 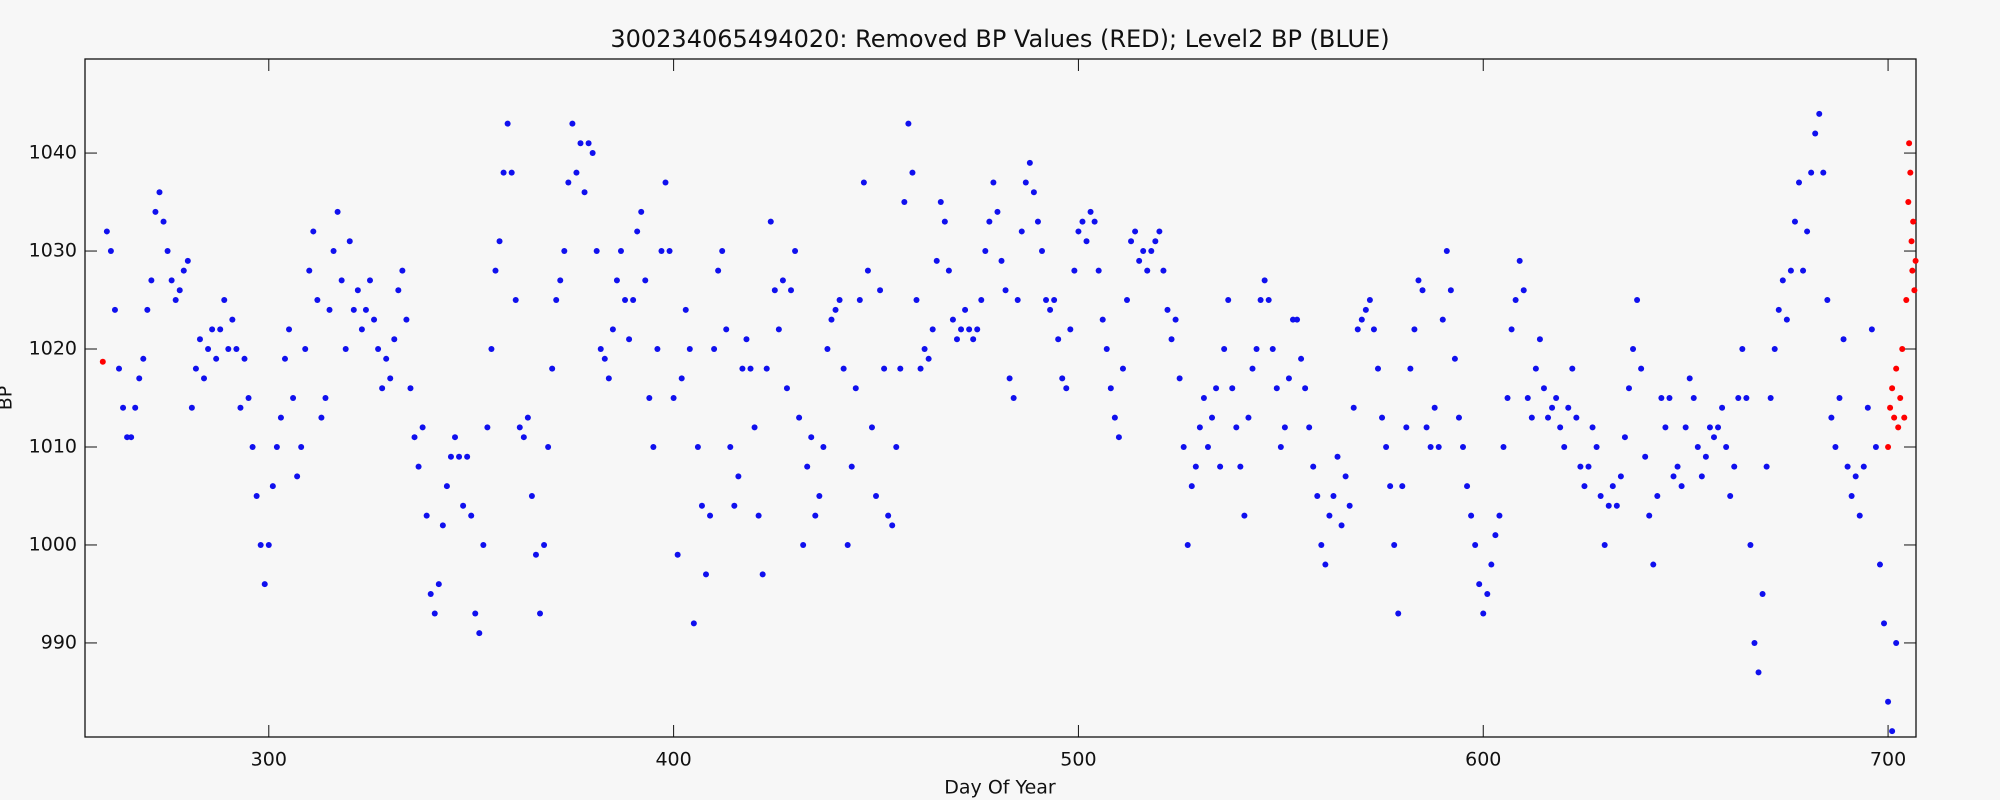 What do you see at coordinates (53, 153) in the screenshot?
I see `y-tick-label: 1040` at bounding box center [53, 153].